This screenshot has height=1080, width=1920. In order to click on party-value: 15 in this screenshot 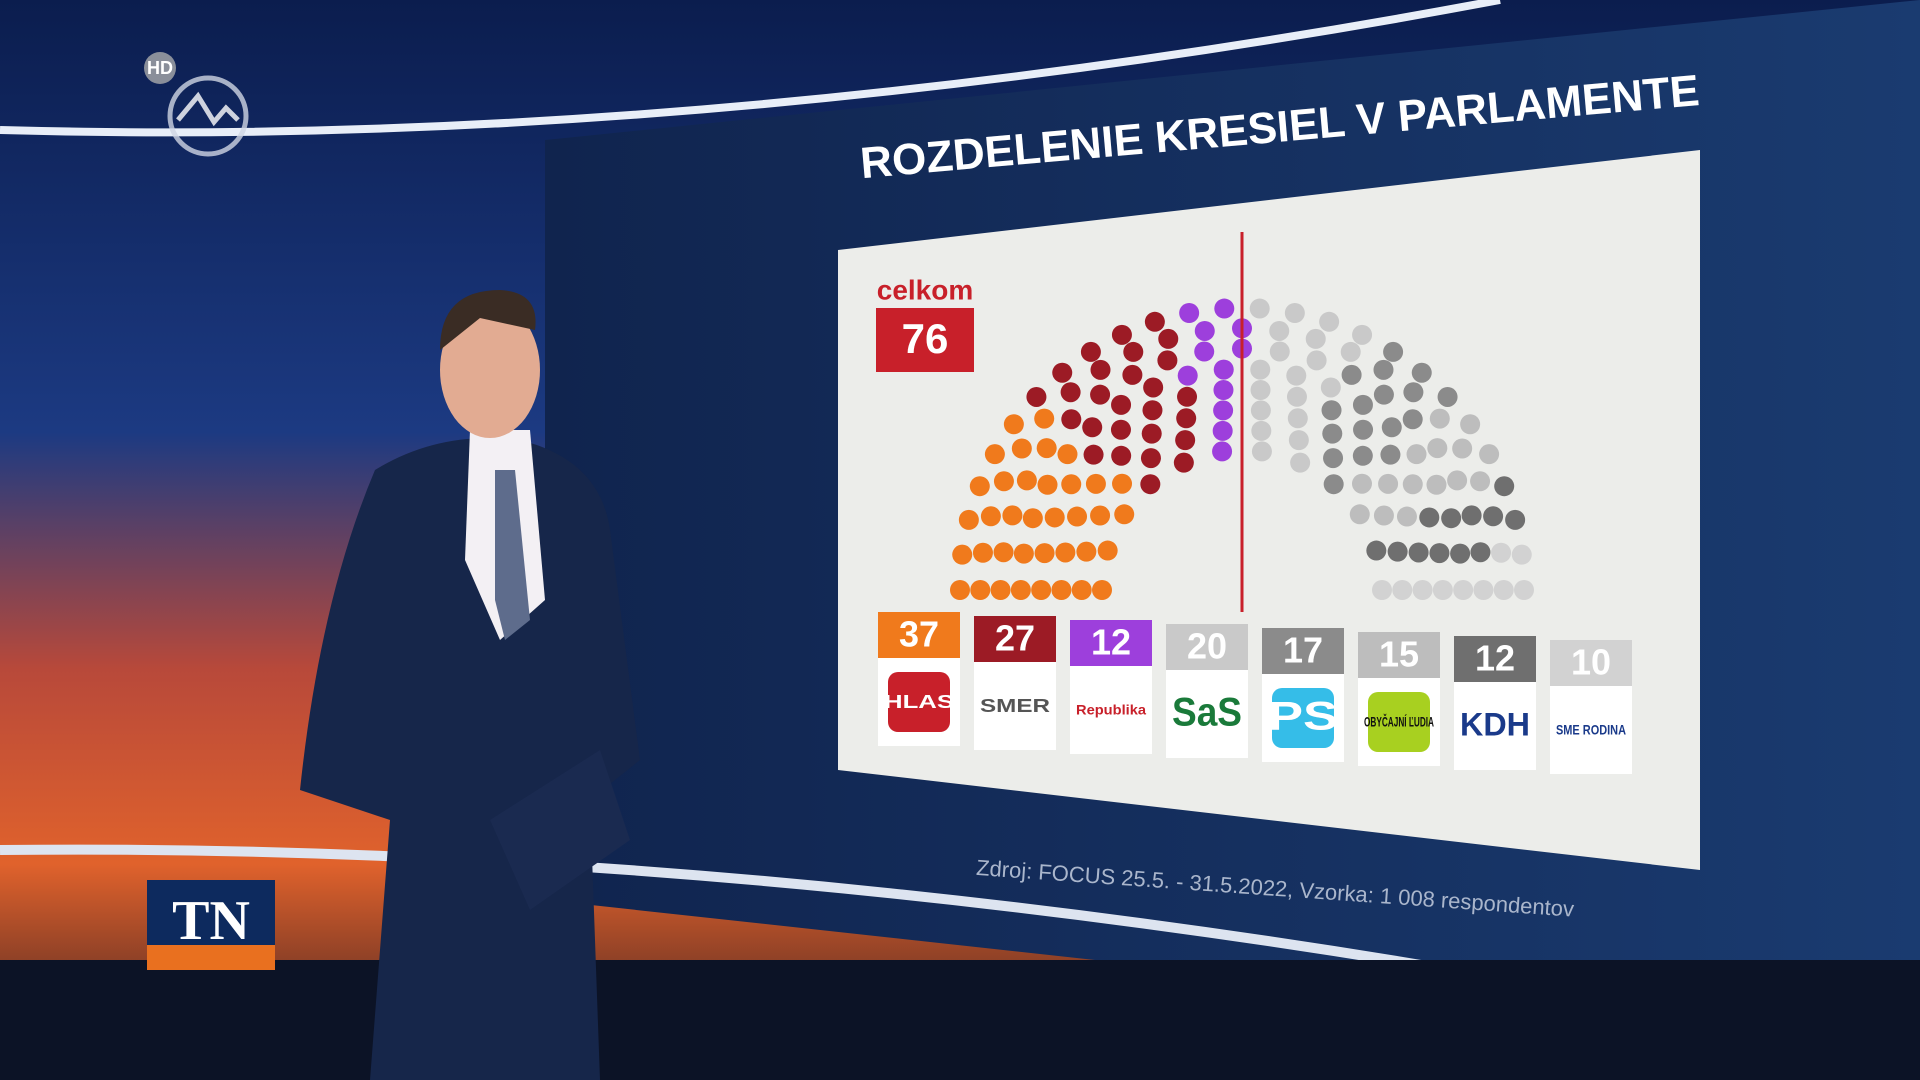, I will do `click(1399, 654)`.